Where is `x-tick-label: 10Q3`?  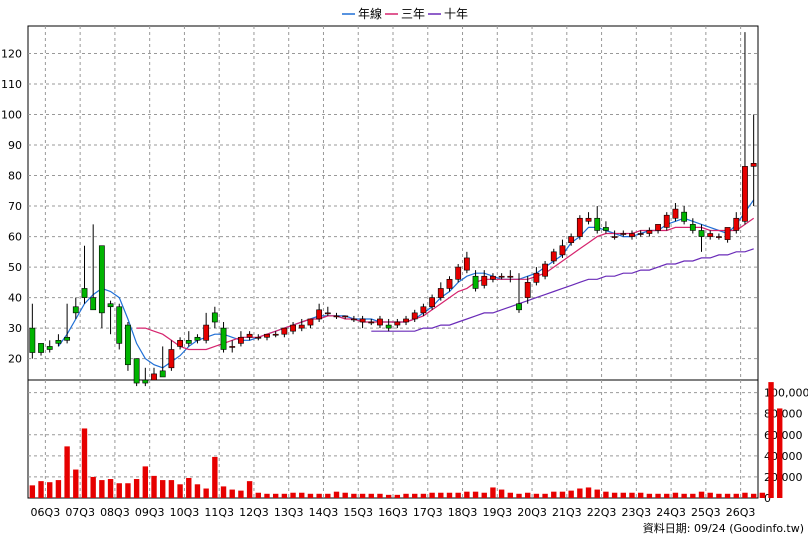 x-tick-label: 10Q3 is located at coordinates (185, 512).